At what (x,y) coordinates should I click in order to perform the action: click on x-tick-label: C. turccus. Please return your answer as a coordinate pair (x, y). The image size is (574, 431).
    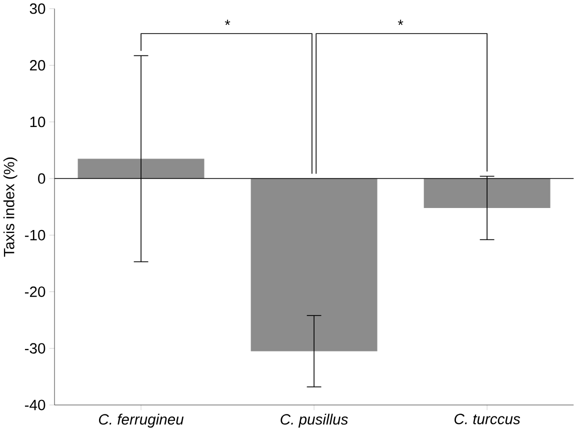
    Looking at the image, I should click on (487, 419).